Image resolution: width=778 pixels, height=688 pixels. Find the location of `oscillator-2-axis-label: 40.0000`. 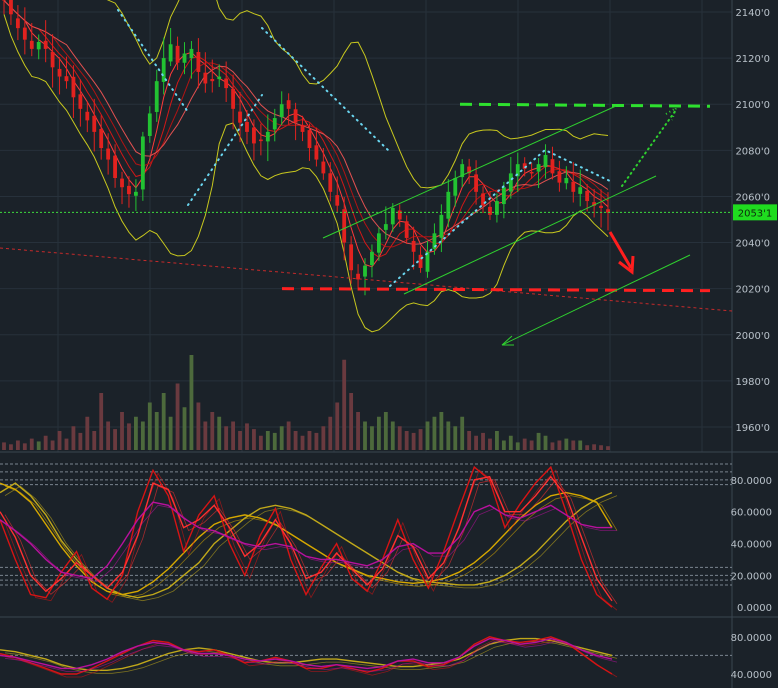

oscillator-2-axis-label: 40.0000 is located at coordinates (751, 675).